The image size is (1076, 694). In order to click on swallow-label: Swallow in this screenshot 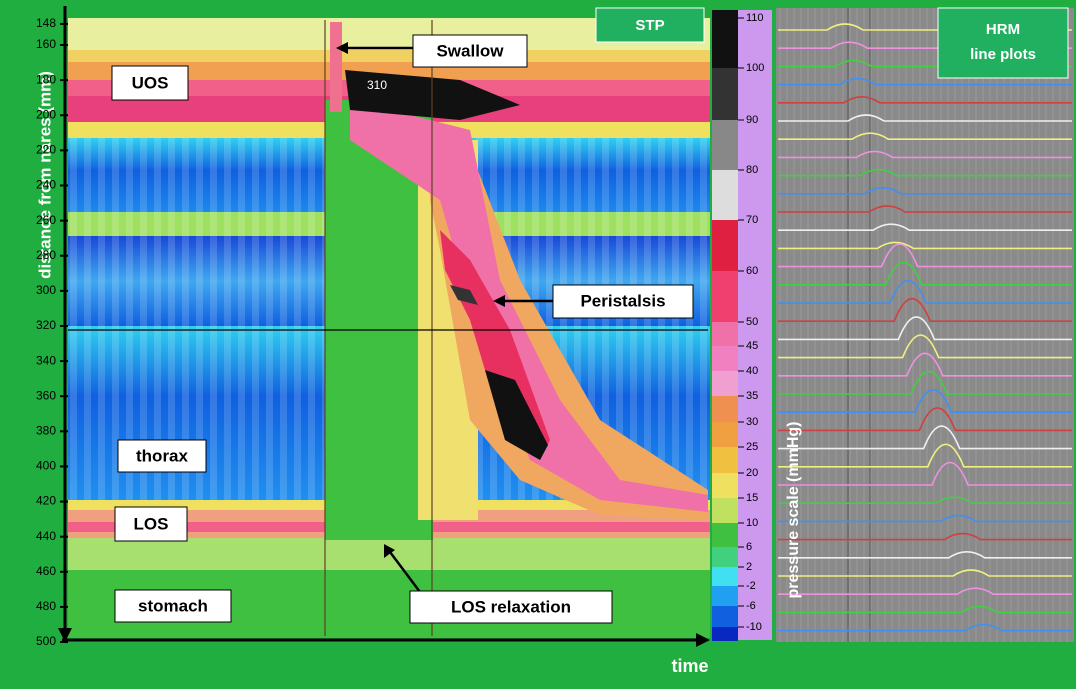, I will do `click(470, 50)`.